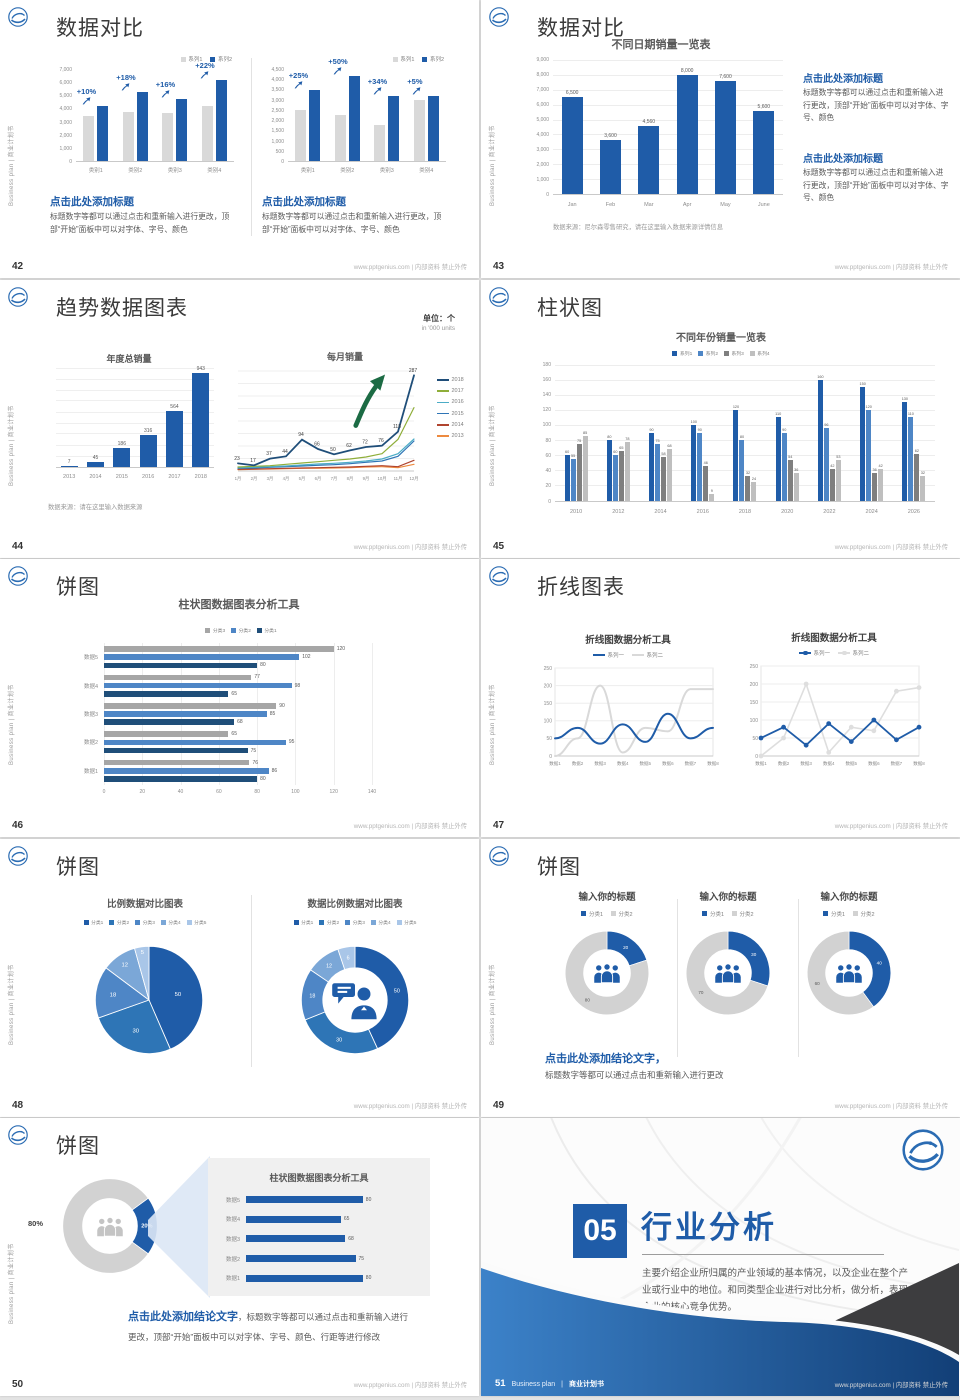  I want to click on svg-text: 250, so click(754, 667).